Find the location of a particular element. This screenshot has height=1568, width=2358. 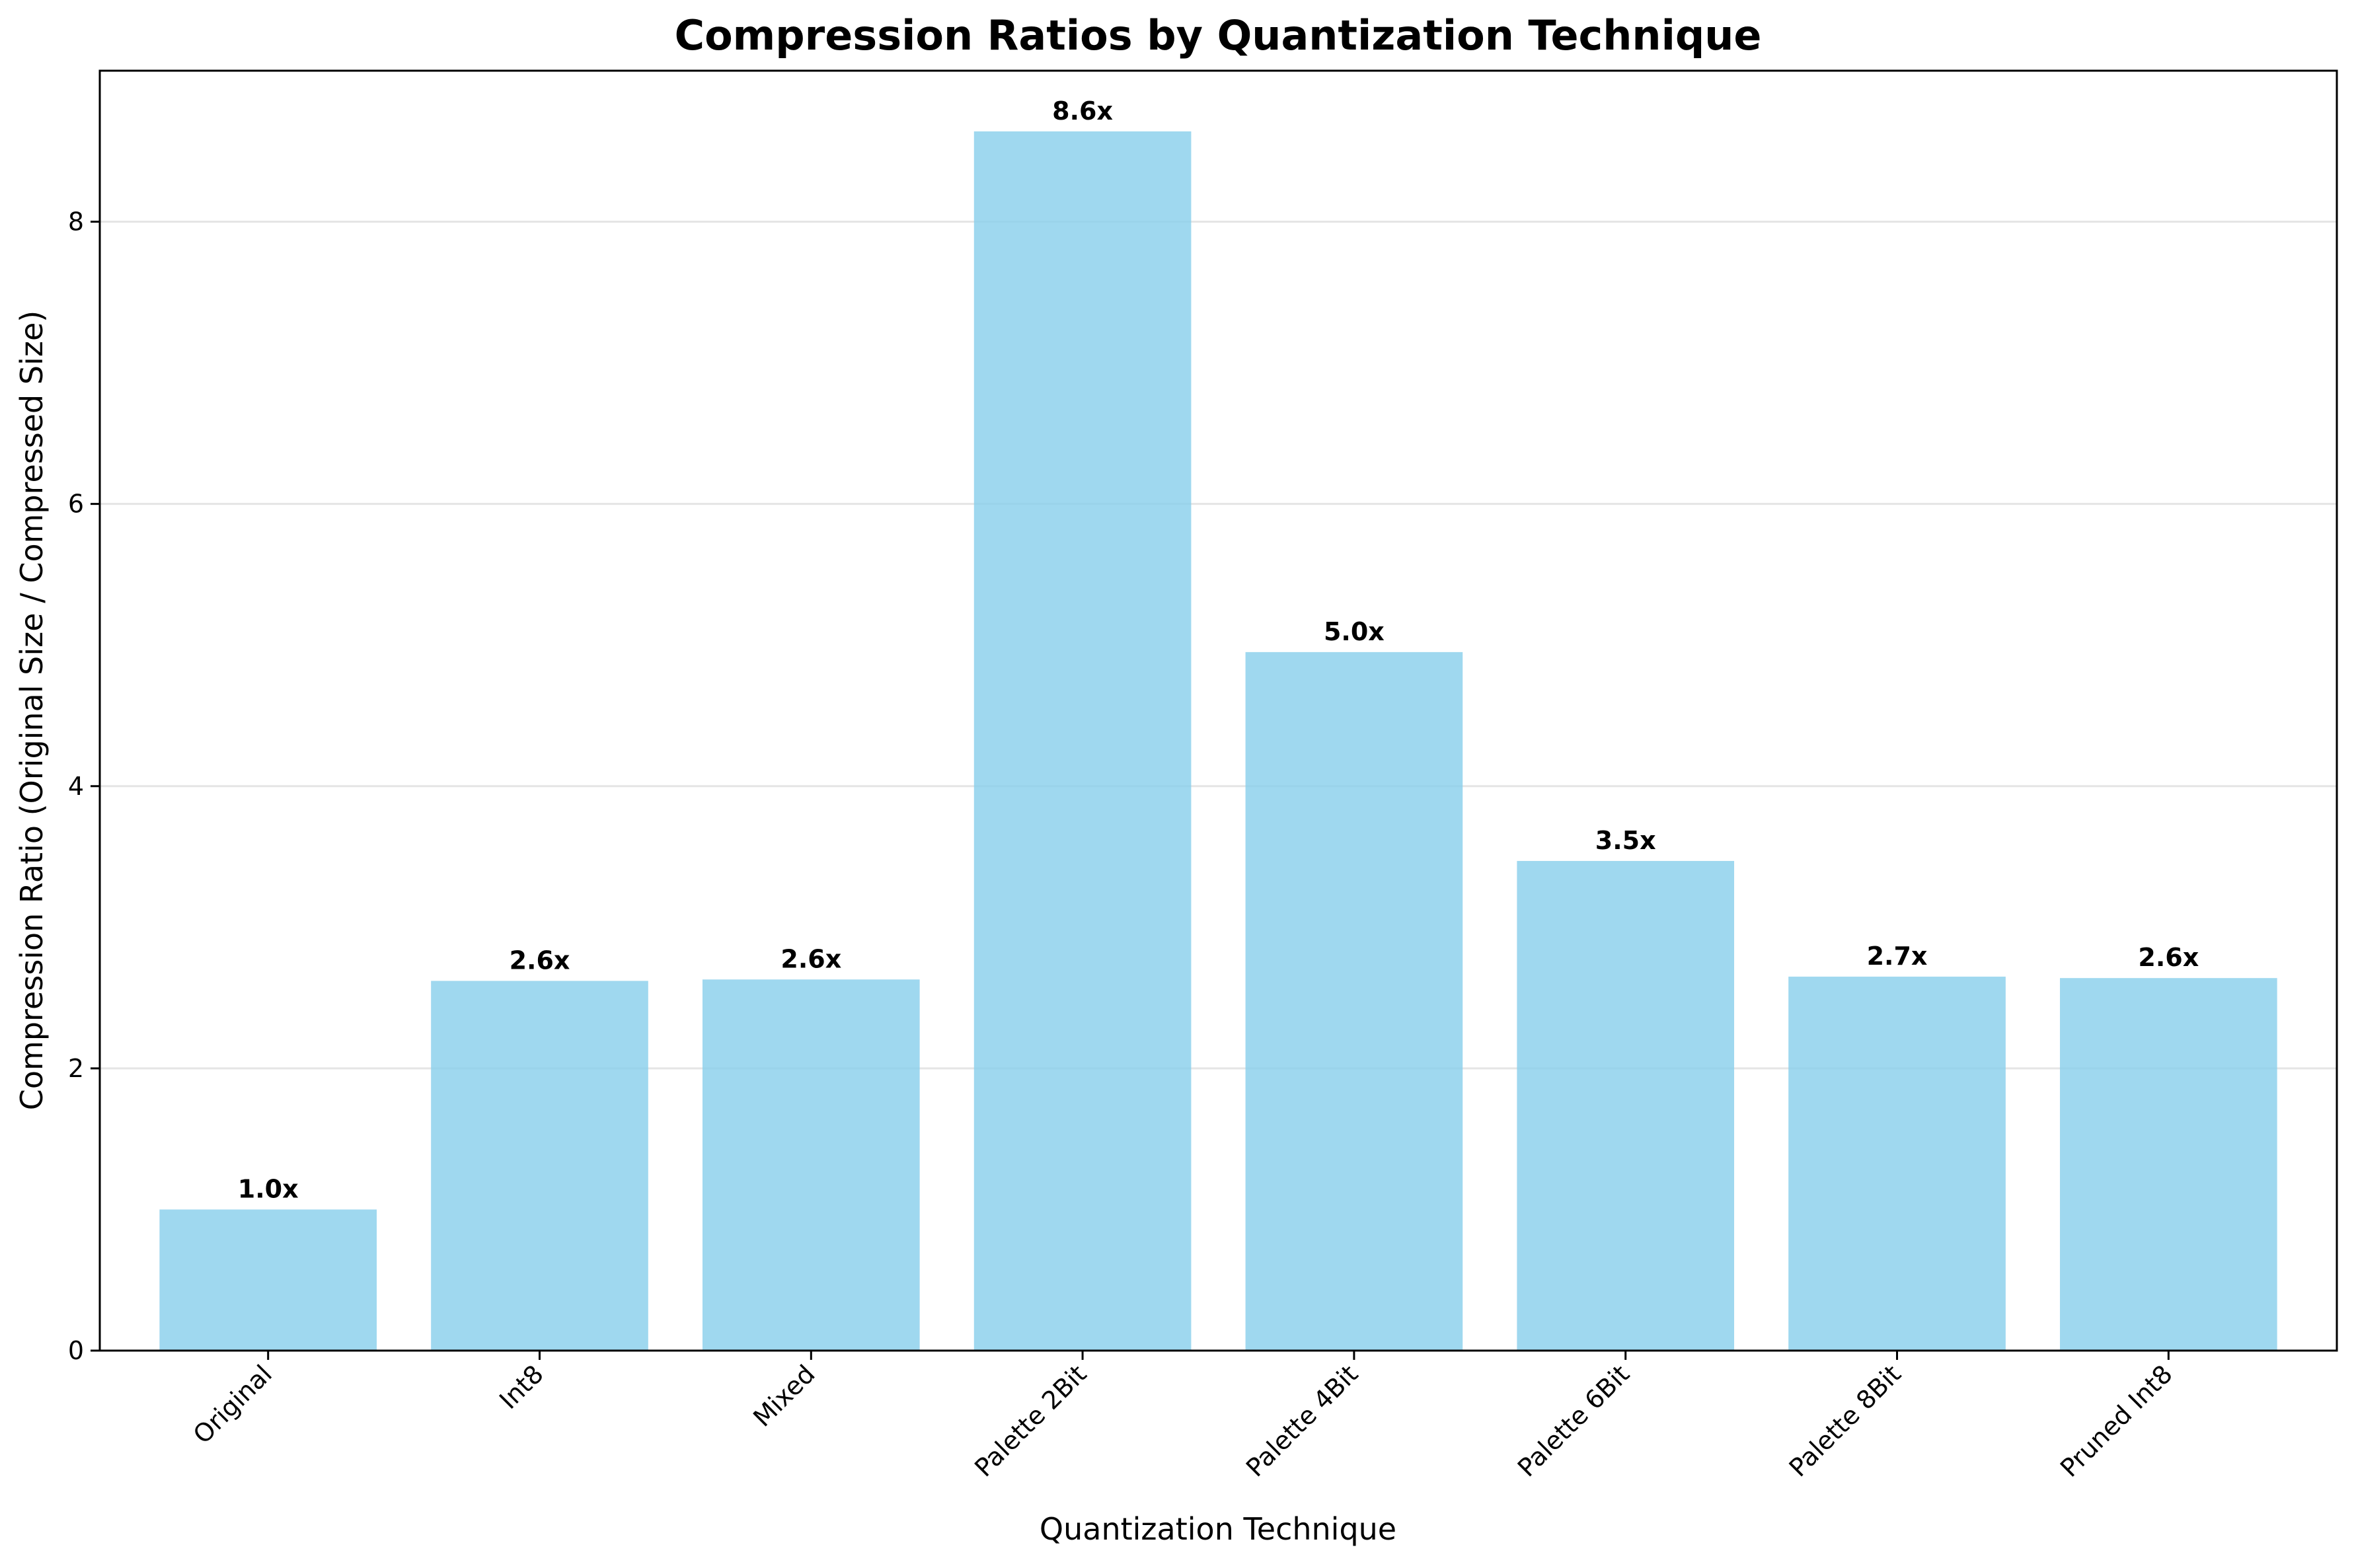

x-axis-label: Quantization Technique is located at coordinates (1218, 1529).